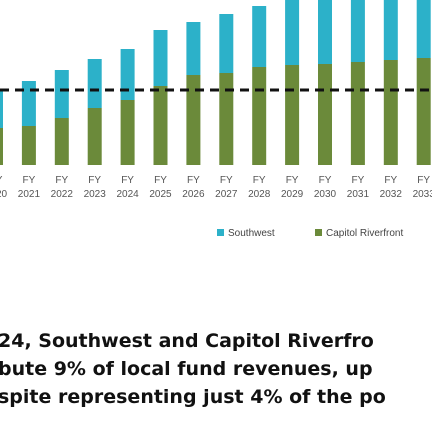  Describe the element at coordinates (422, 187) in the screenshot. I see `x-tick-label: FY 2033` at that location.